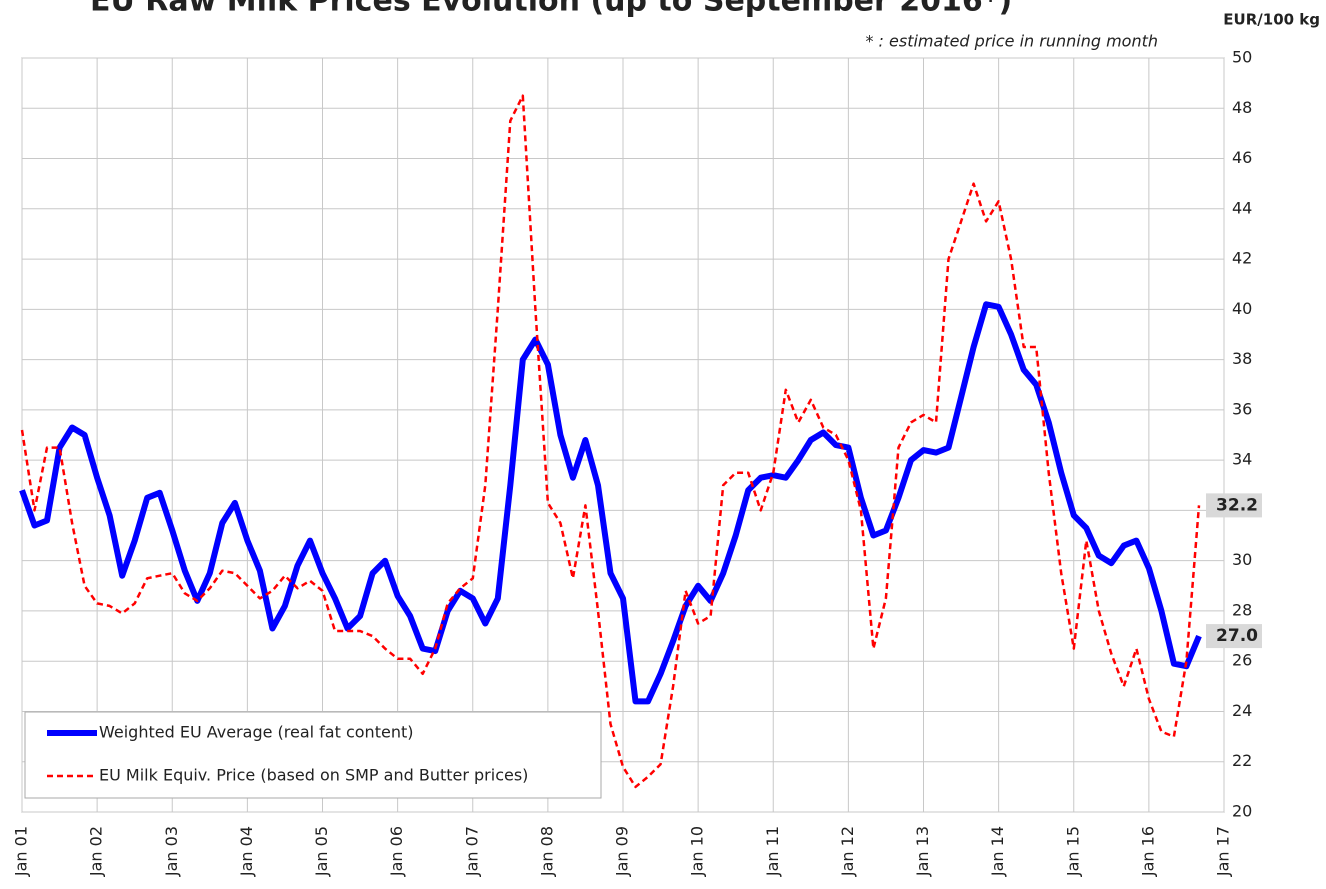 The width and height of the screenshot is (1326, 889). What do you see at coordinates (1237, 505) in the screenshot?
I see `value-label: 32.2` at bounding box center [1237, 505].